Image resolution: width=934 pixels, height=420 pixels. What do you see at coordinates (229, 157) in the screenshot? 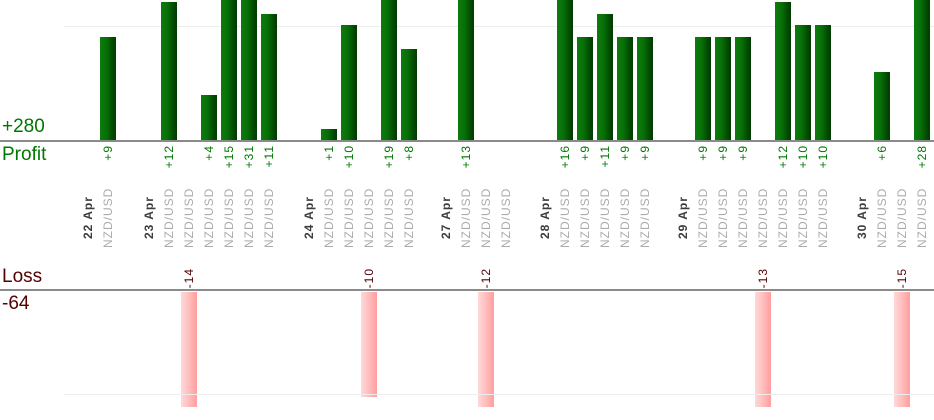
I see `profit-value-label: +15` at bounding box center [229, 157].